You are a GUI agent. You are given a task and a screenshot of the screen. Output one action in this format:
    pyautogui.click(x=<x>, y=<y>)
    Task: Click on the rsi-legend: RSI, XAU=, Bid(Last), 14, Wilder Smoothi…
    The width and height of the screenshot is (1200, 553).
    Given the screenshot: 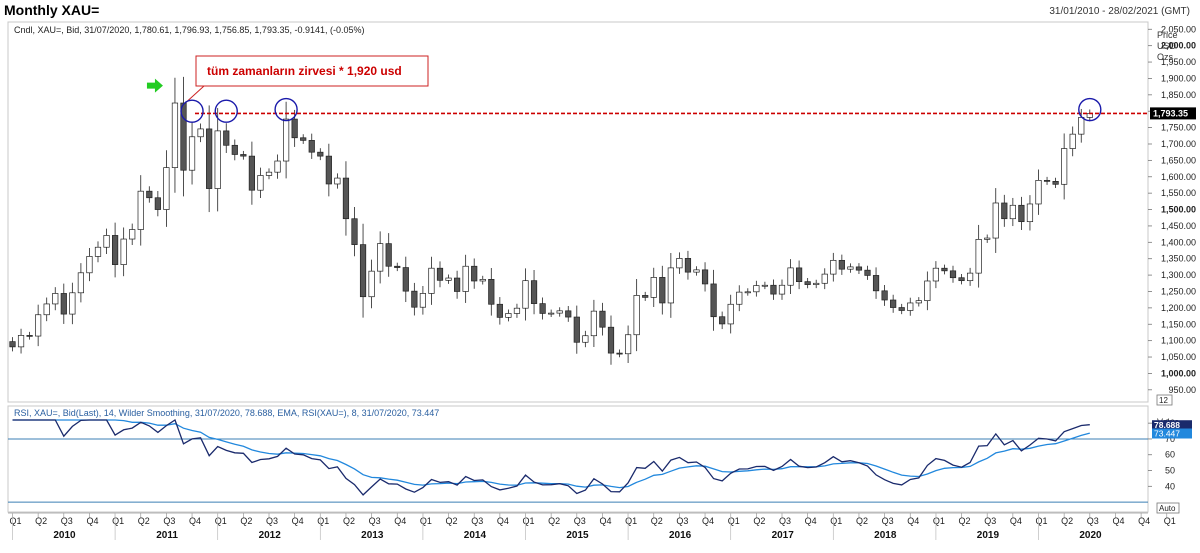 What is the action you would take?
    pyautogui.click(x=226, y=413)
    